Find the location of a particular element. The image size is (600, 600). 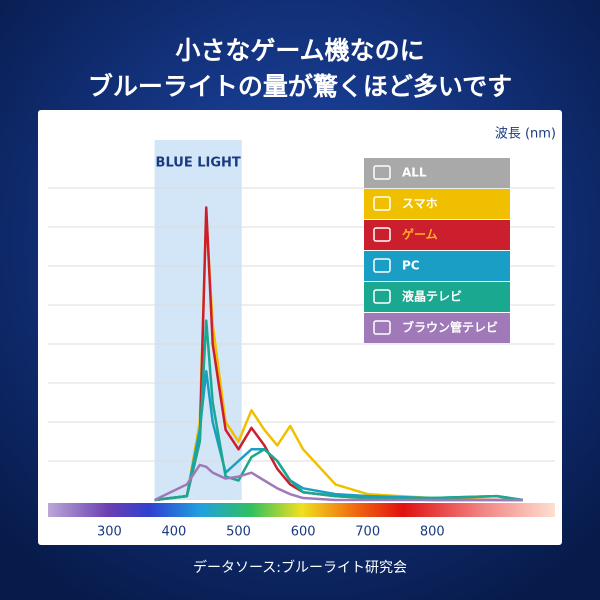

x-tick-label: 500 is located at coordinates (238, 532).